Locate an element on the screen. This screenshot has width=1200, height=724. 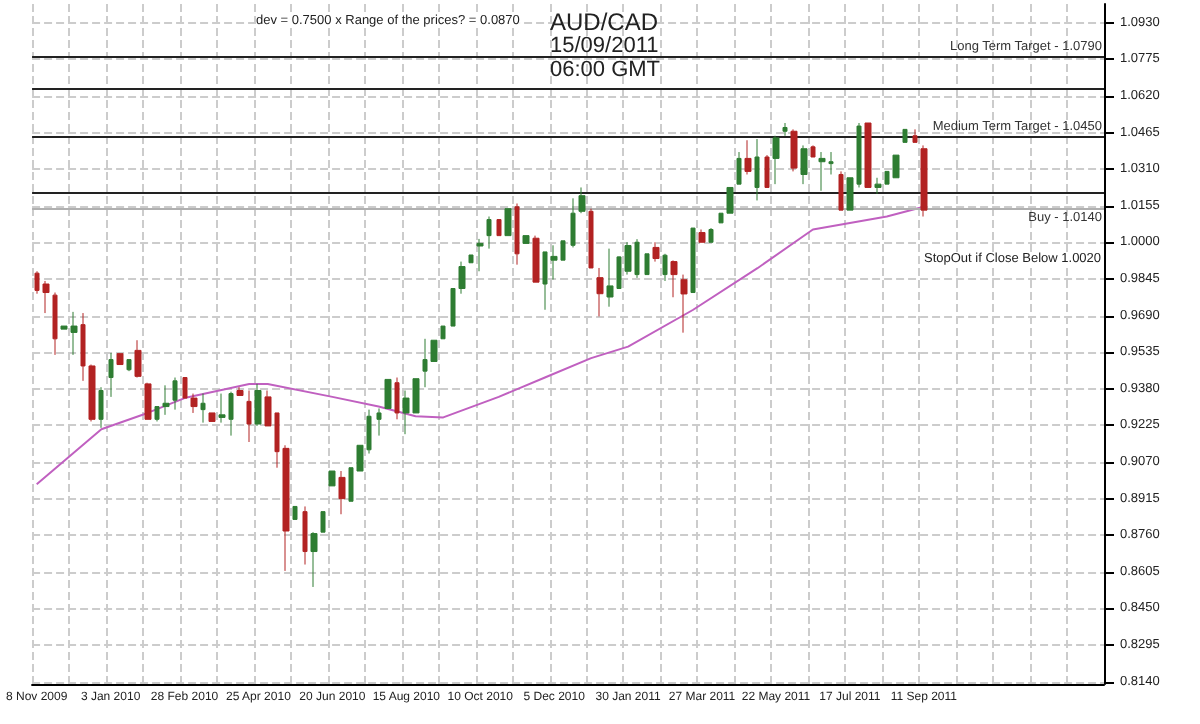
chart-title: AUD/CAD is located at coordinates (604, 22).